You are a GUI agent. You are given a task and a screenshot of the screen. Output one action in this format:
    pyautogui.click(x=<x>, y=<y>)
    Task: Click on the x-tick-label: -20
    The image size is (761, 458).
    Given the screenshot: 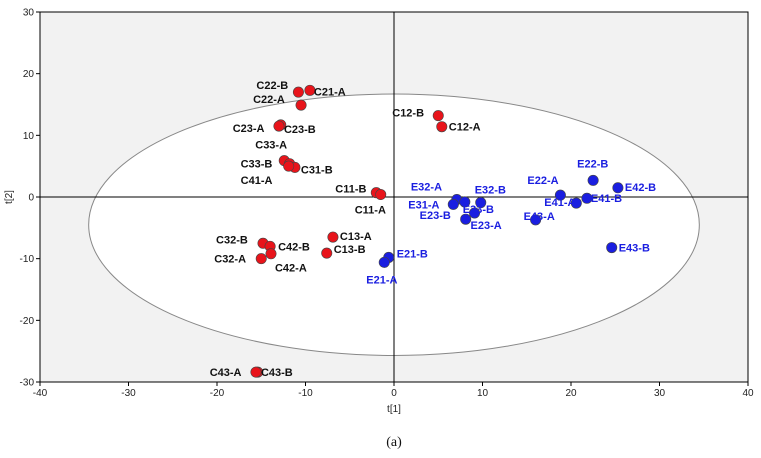 What is the action you would take?
    pyautogui.click(x=217, y=393)
    